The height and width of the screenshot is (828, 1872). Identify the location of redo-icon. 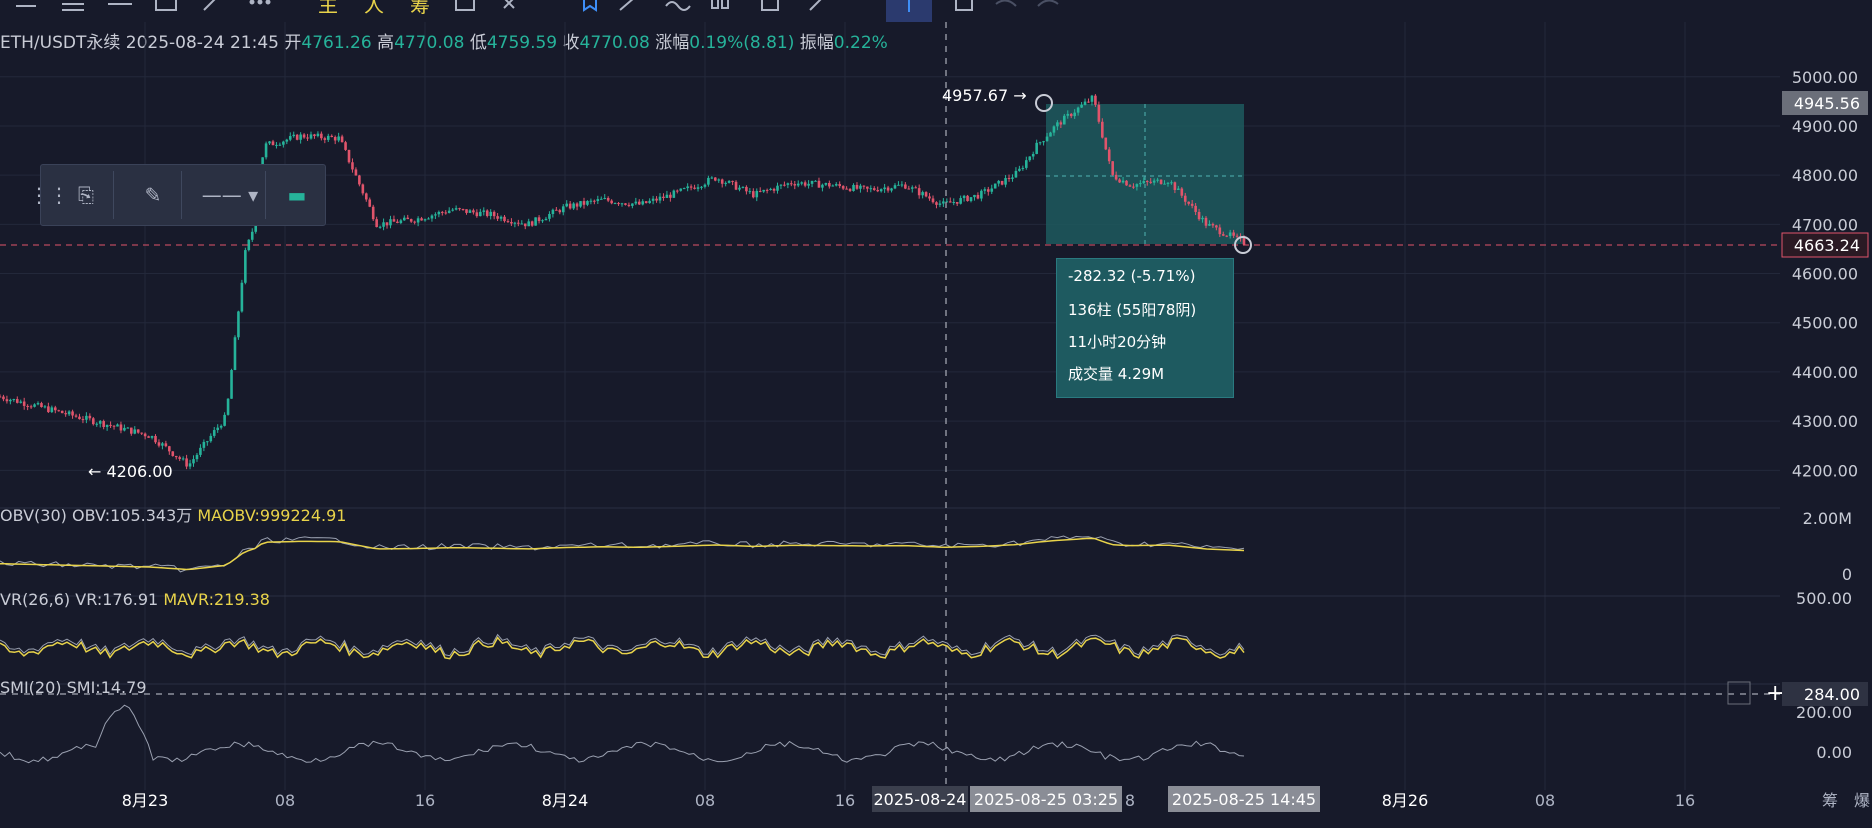
(1048, 3).